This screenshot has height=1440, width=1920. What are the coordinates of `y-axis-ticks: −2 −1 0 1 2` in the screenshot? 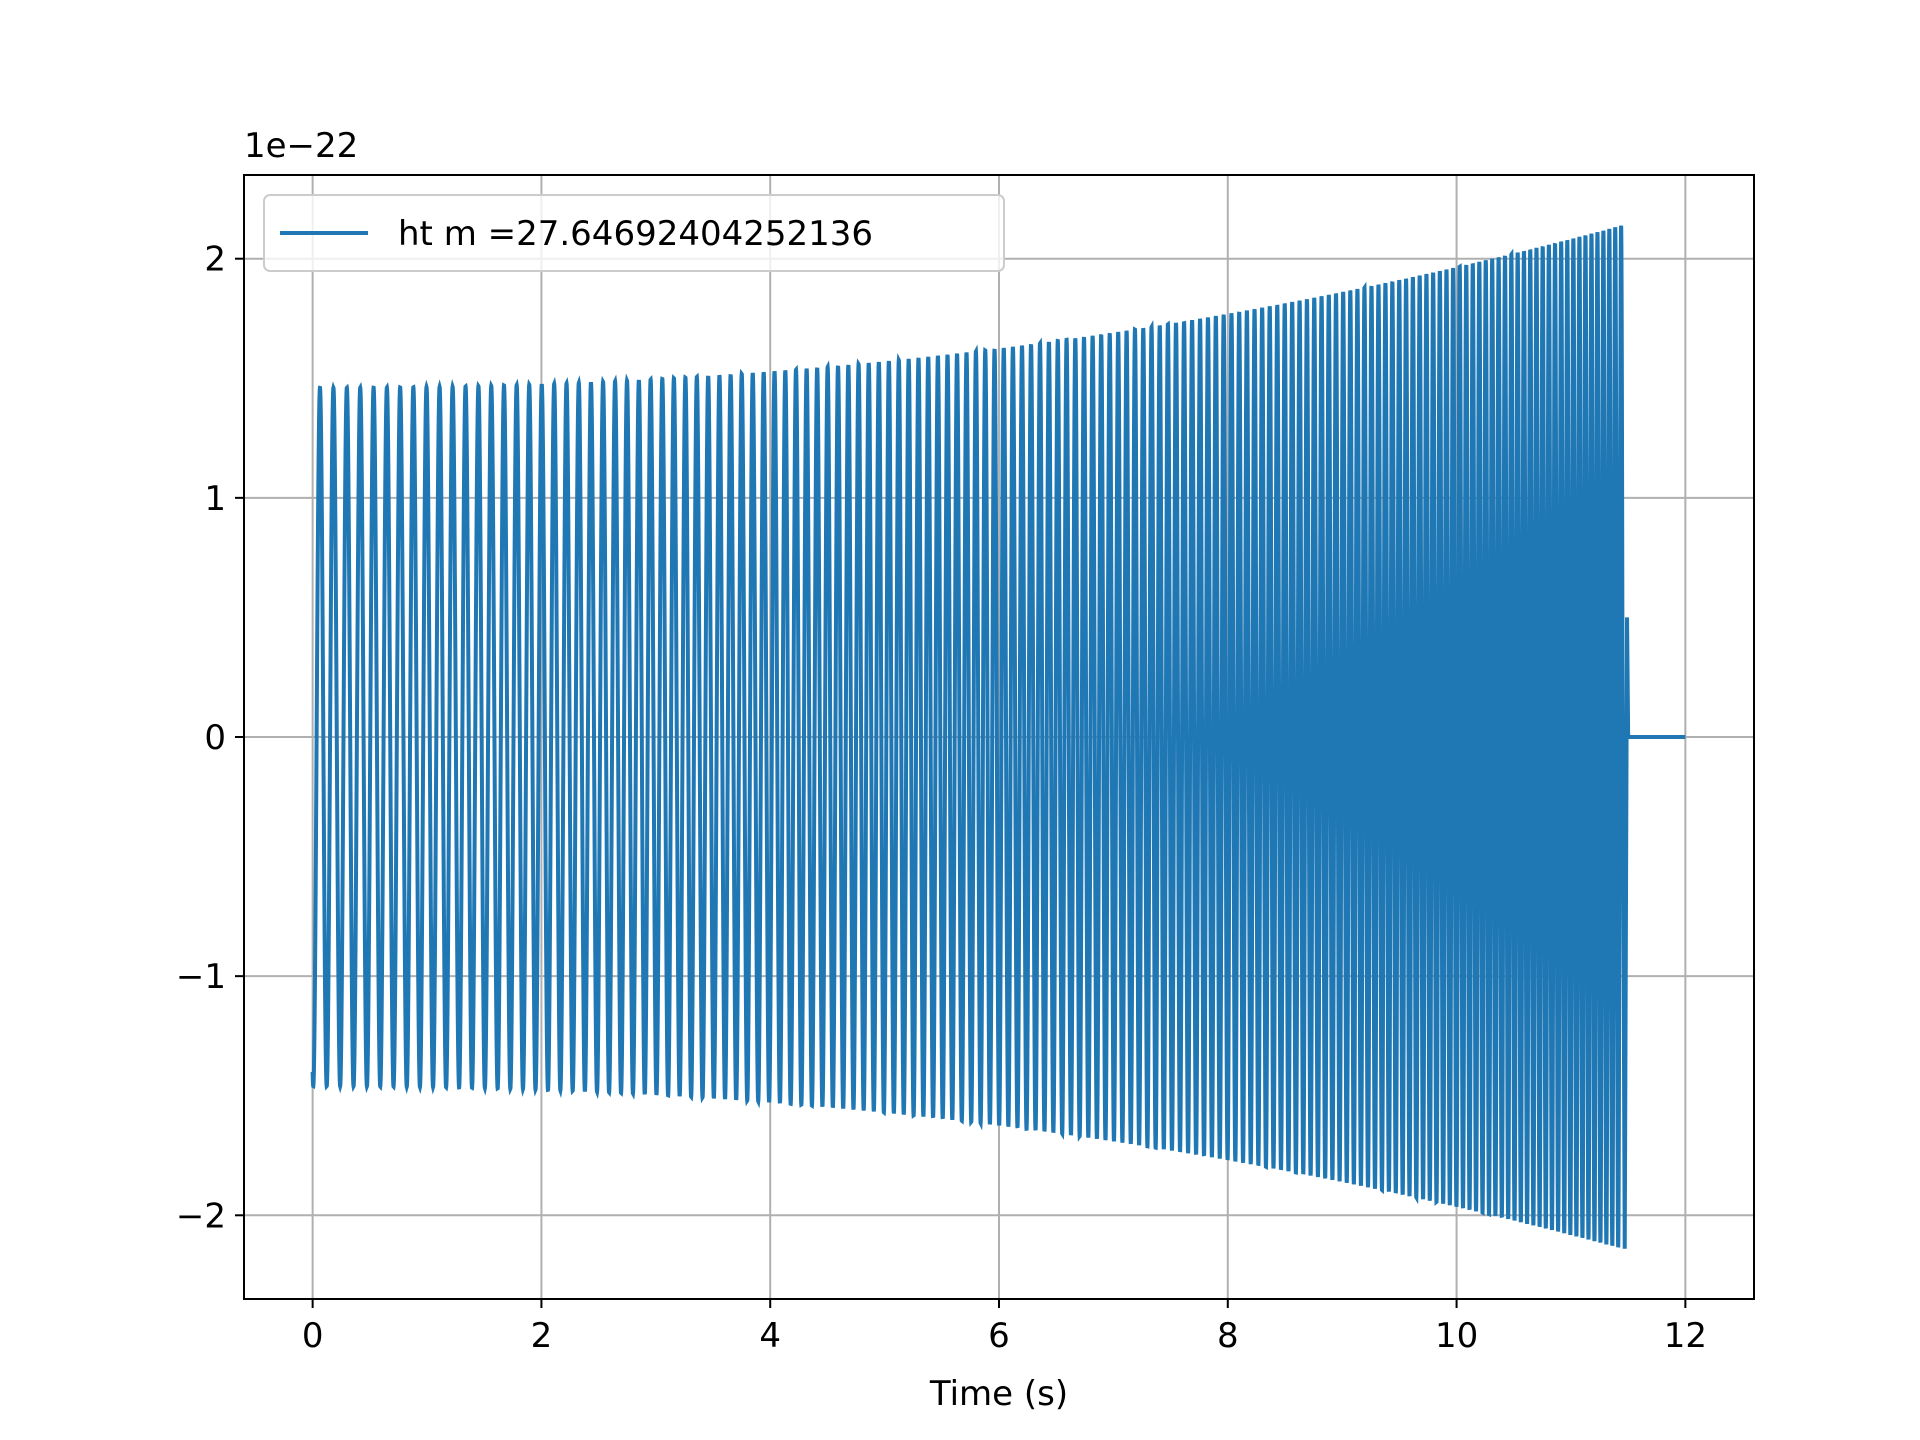 It's located at (210, 738).